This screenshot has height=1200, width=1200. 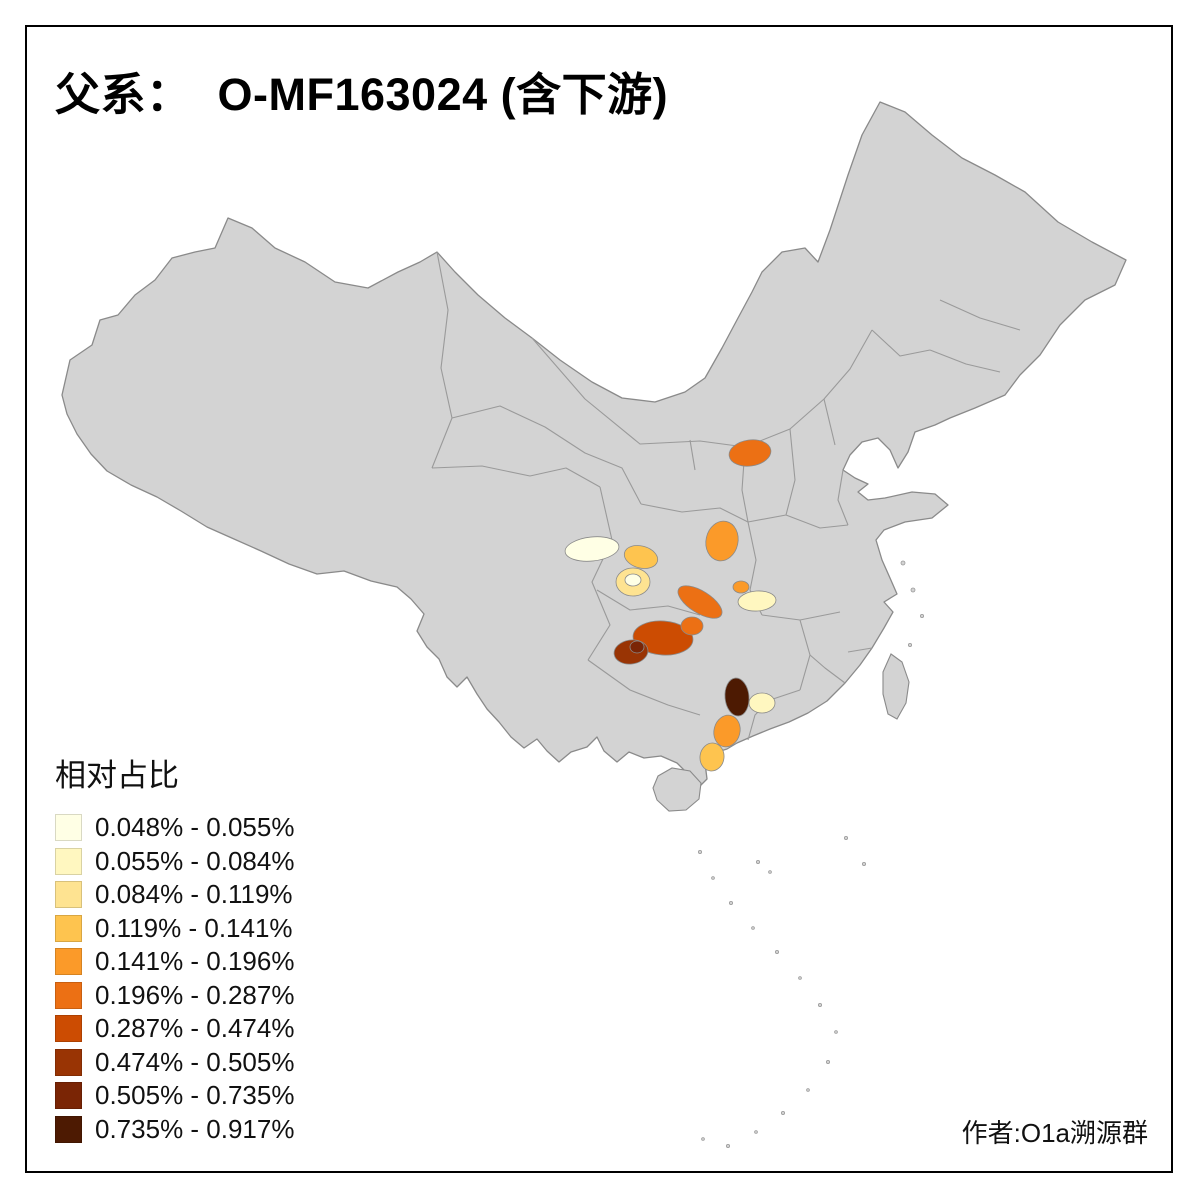 I want to click on legend-label: 0.735% - 0.917%, so click(x=195, y=1128).